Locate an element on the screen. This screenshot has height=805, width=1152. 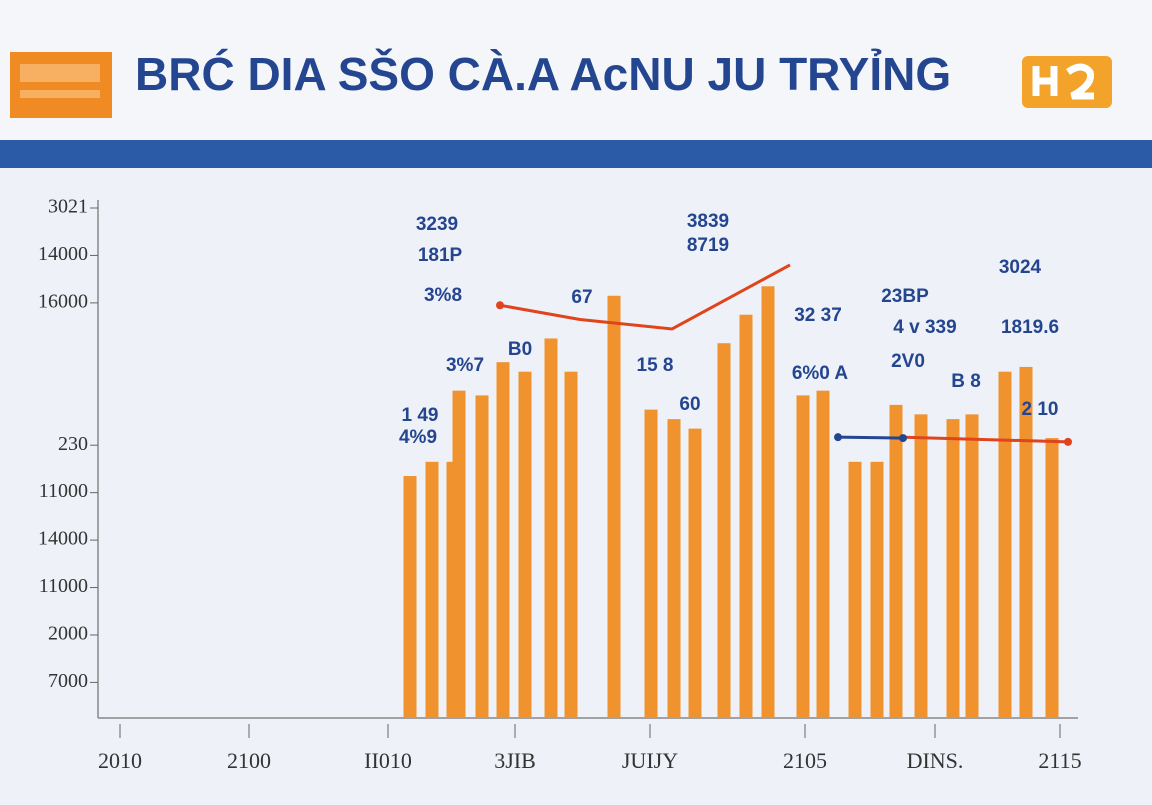
y-tick-label: 16000 is located at coordinates (63, 301).